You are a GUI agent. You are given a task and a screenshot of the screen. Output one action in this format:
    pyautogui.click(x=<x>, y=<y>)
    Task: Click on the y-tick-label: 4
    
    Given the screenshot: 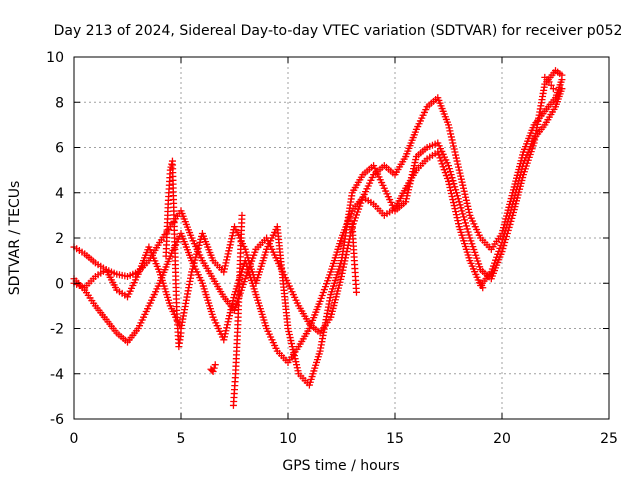 What is the action you would take?
    pyautogui.click(x=59, y=194)
    